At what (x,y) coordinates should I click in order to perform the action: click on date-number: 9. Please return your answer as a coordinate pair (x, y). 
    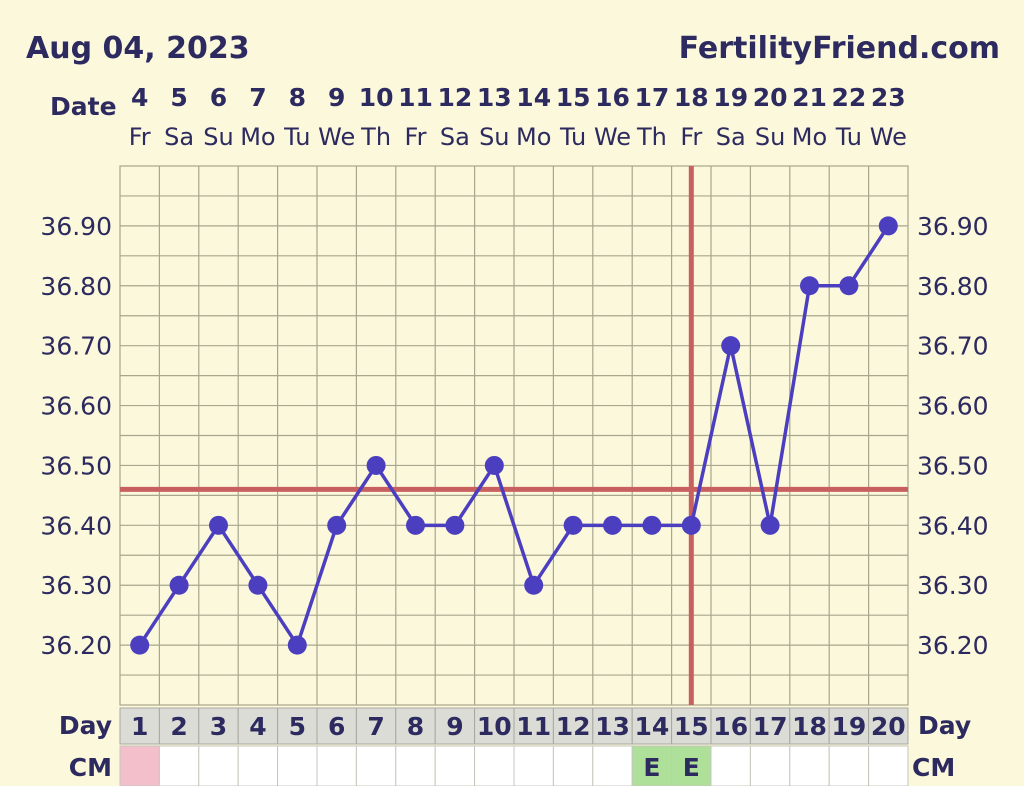
    Looking at the image, I should click on (336, 97).